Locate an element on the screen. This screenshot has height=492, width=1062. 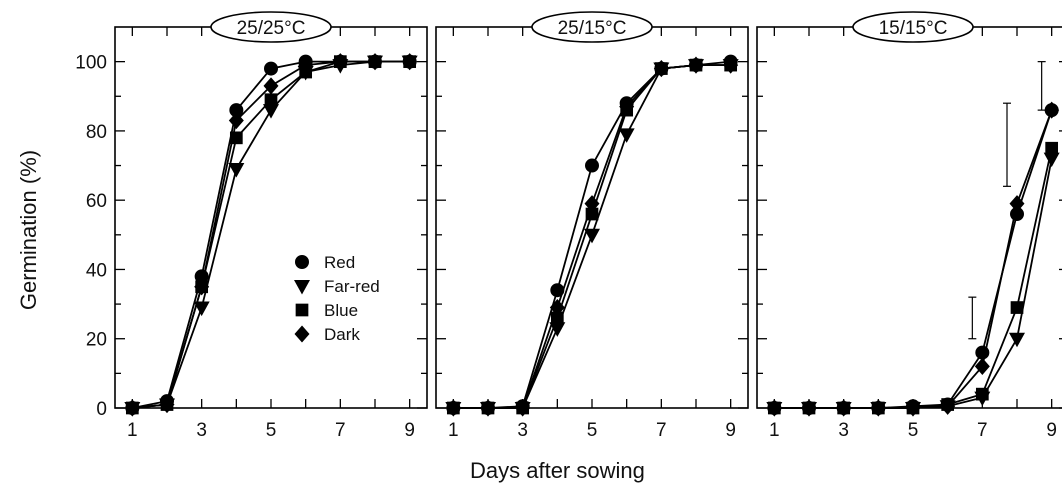
legend-label: Dark is located at coordinates (342, 334).